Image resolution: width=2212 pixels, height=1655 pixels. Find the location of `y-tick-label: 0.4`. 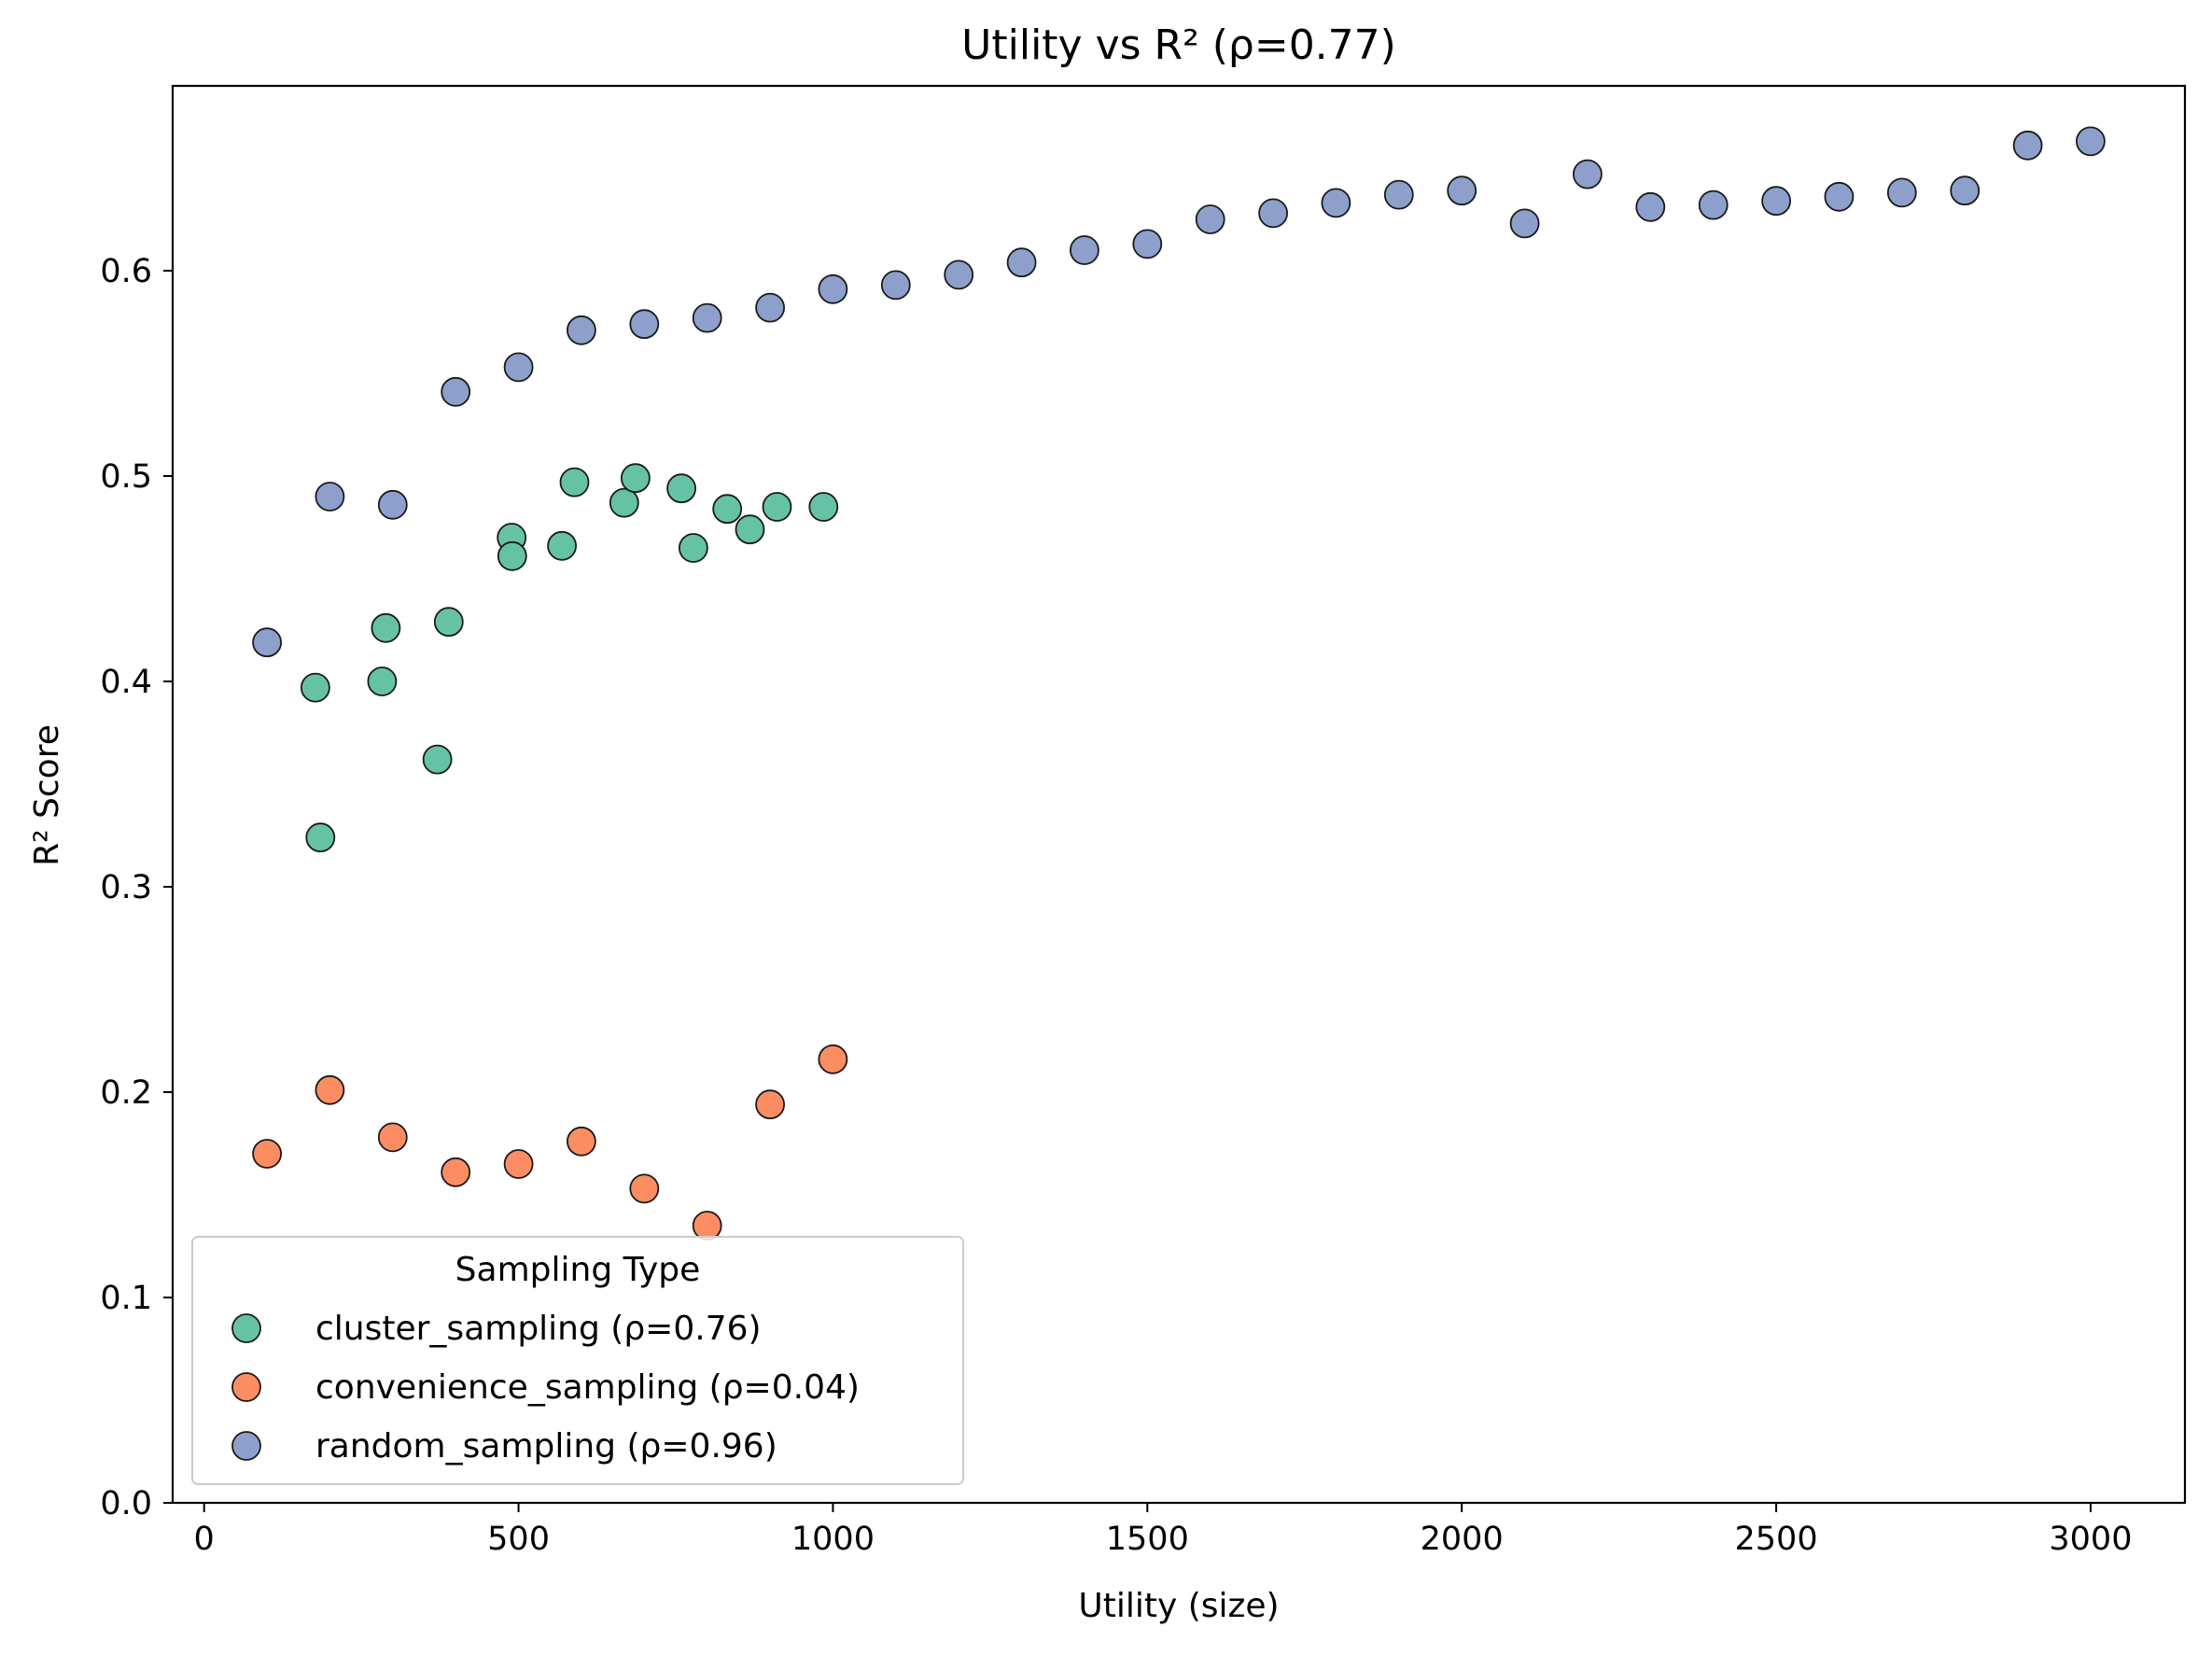

y-tick-label: 0.4 is located at coordinates (126, 682).